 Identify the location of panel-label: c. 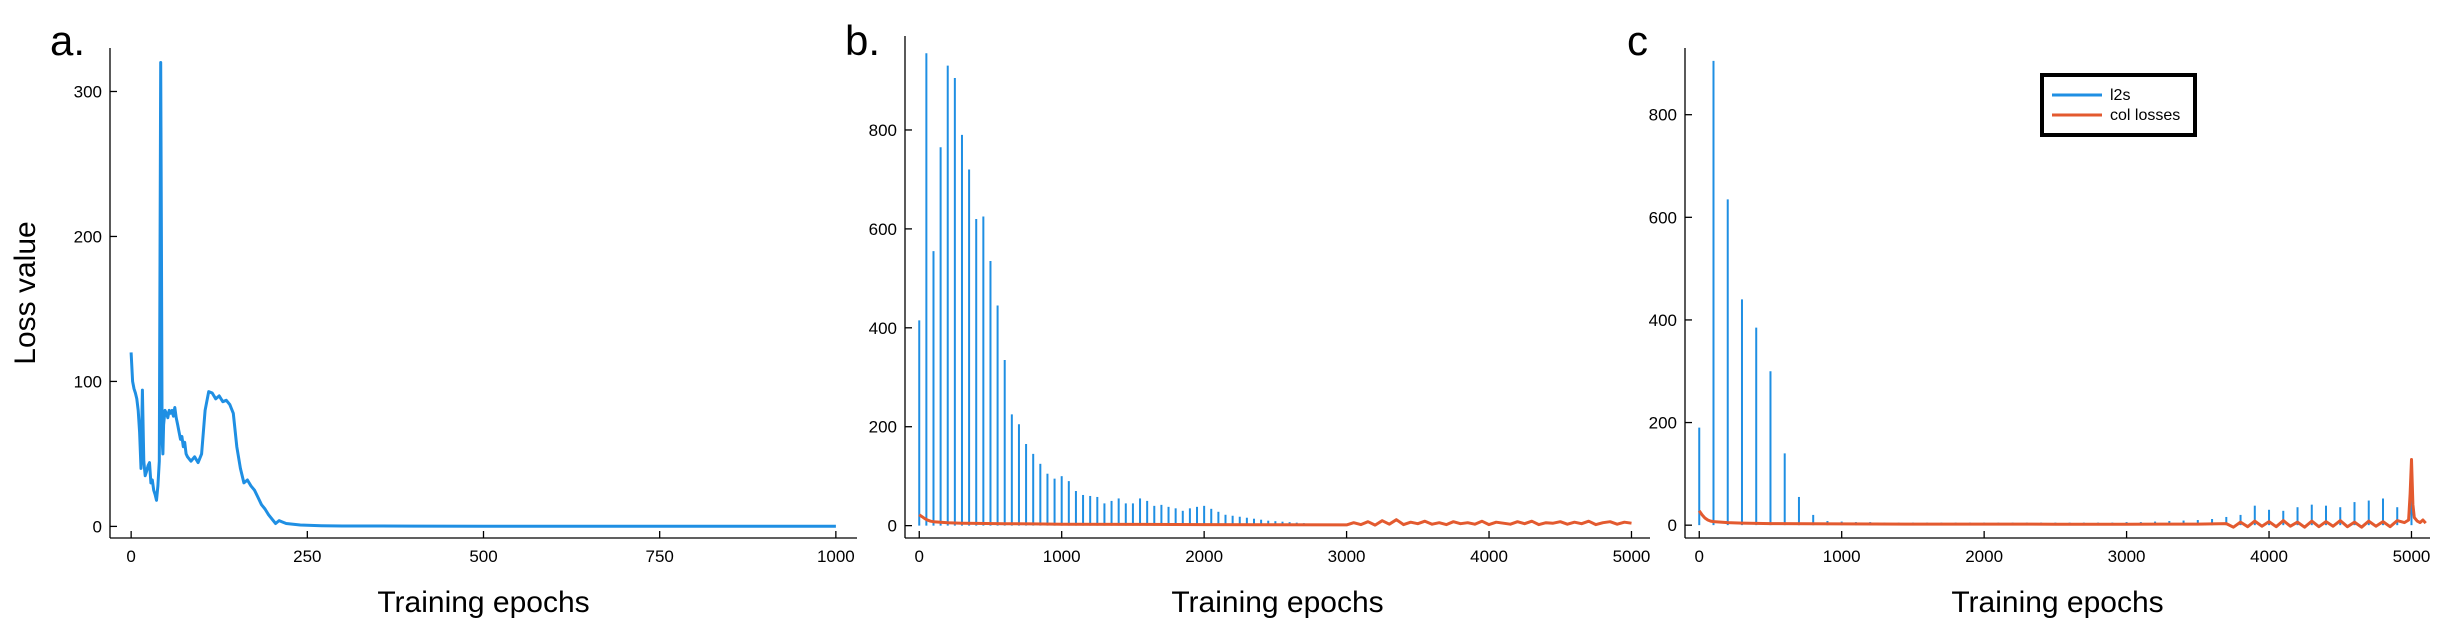
(1637, 40).